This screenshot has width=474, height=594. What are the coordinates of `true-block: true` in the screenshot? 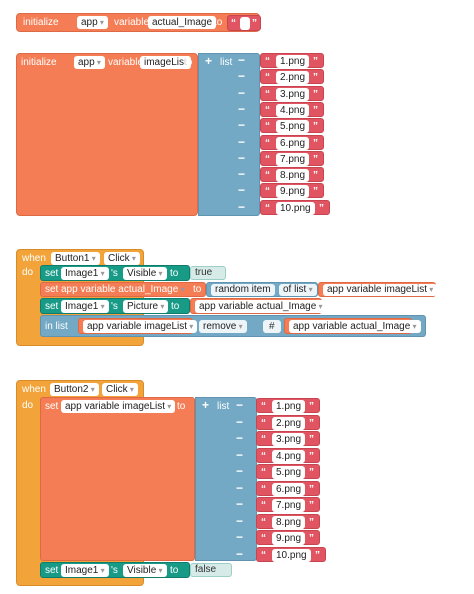 It's located at (208, 273).